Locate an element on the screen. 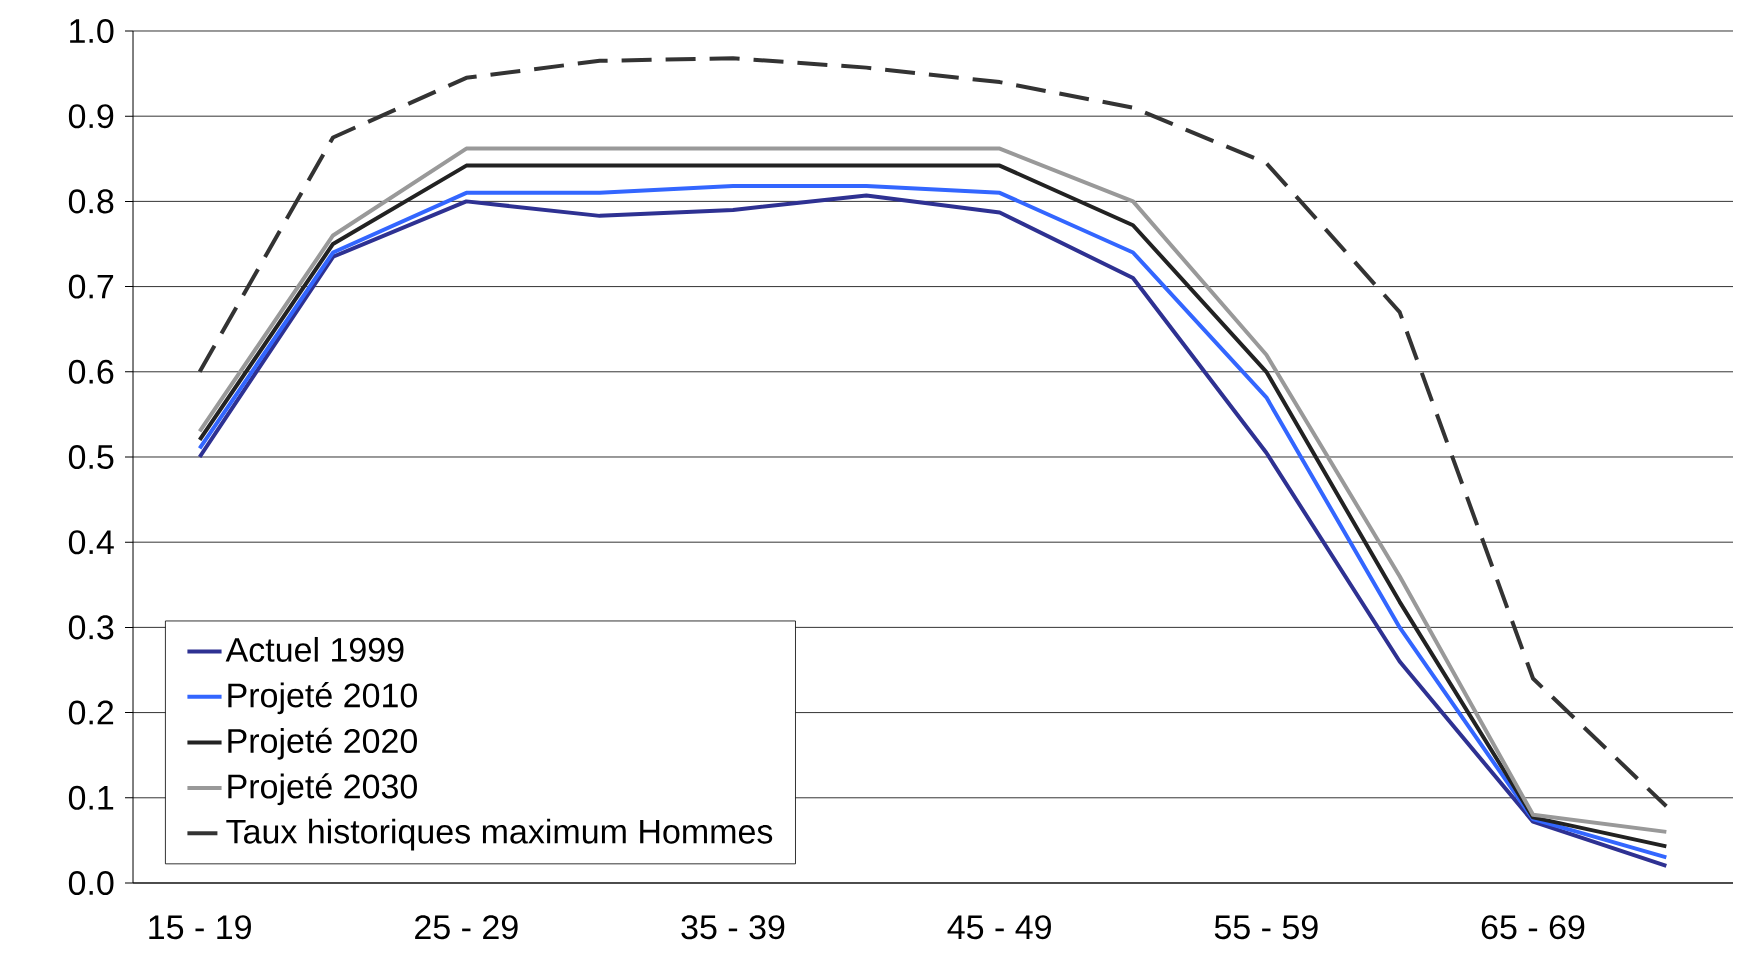 The height and width of the screenshot is (979, 1739). x-tick-label: 55 - 59 is located at coordinates (1266, 927).